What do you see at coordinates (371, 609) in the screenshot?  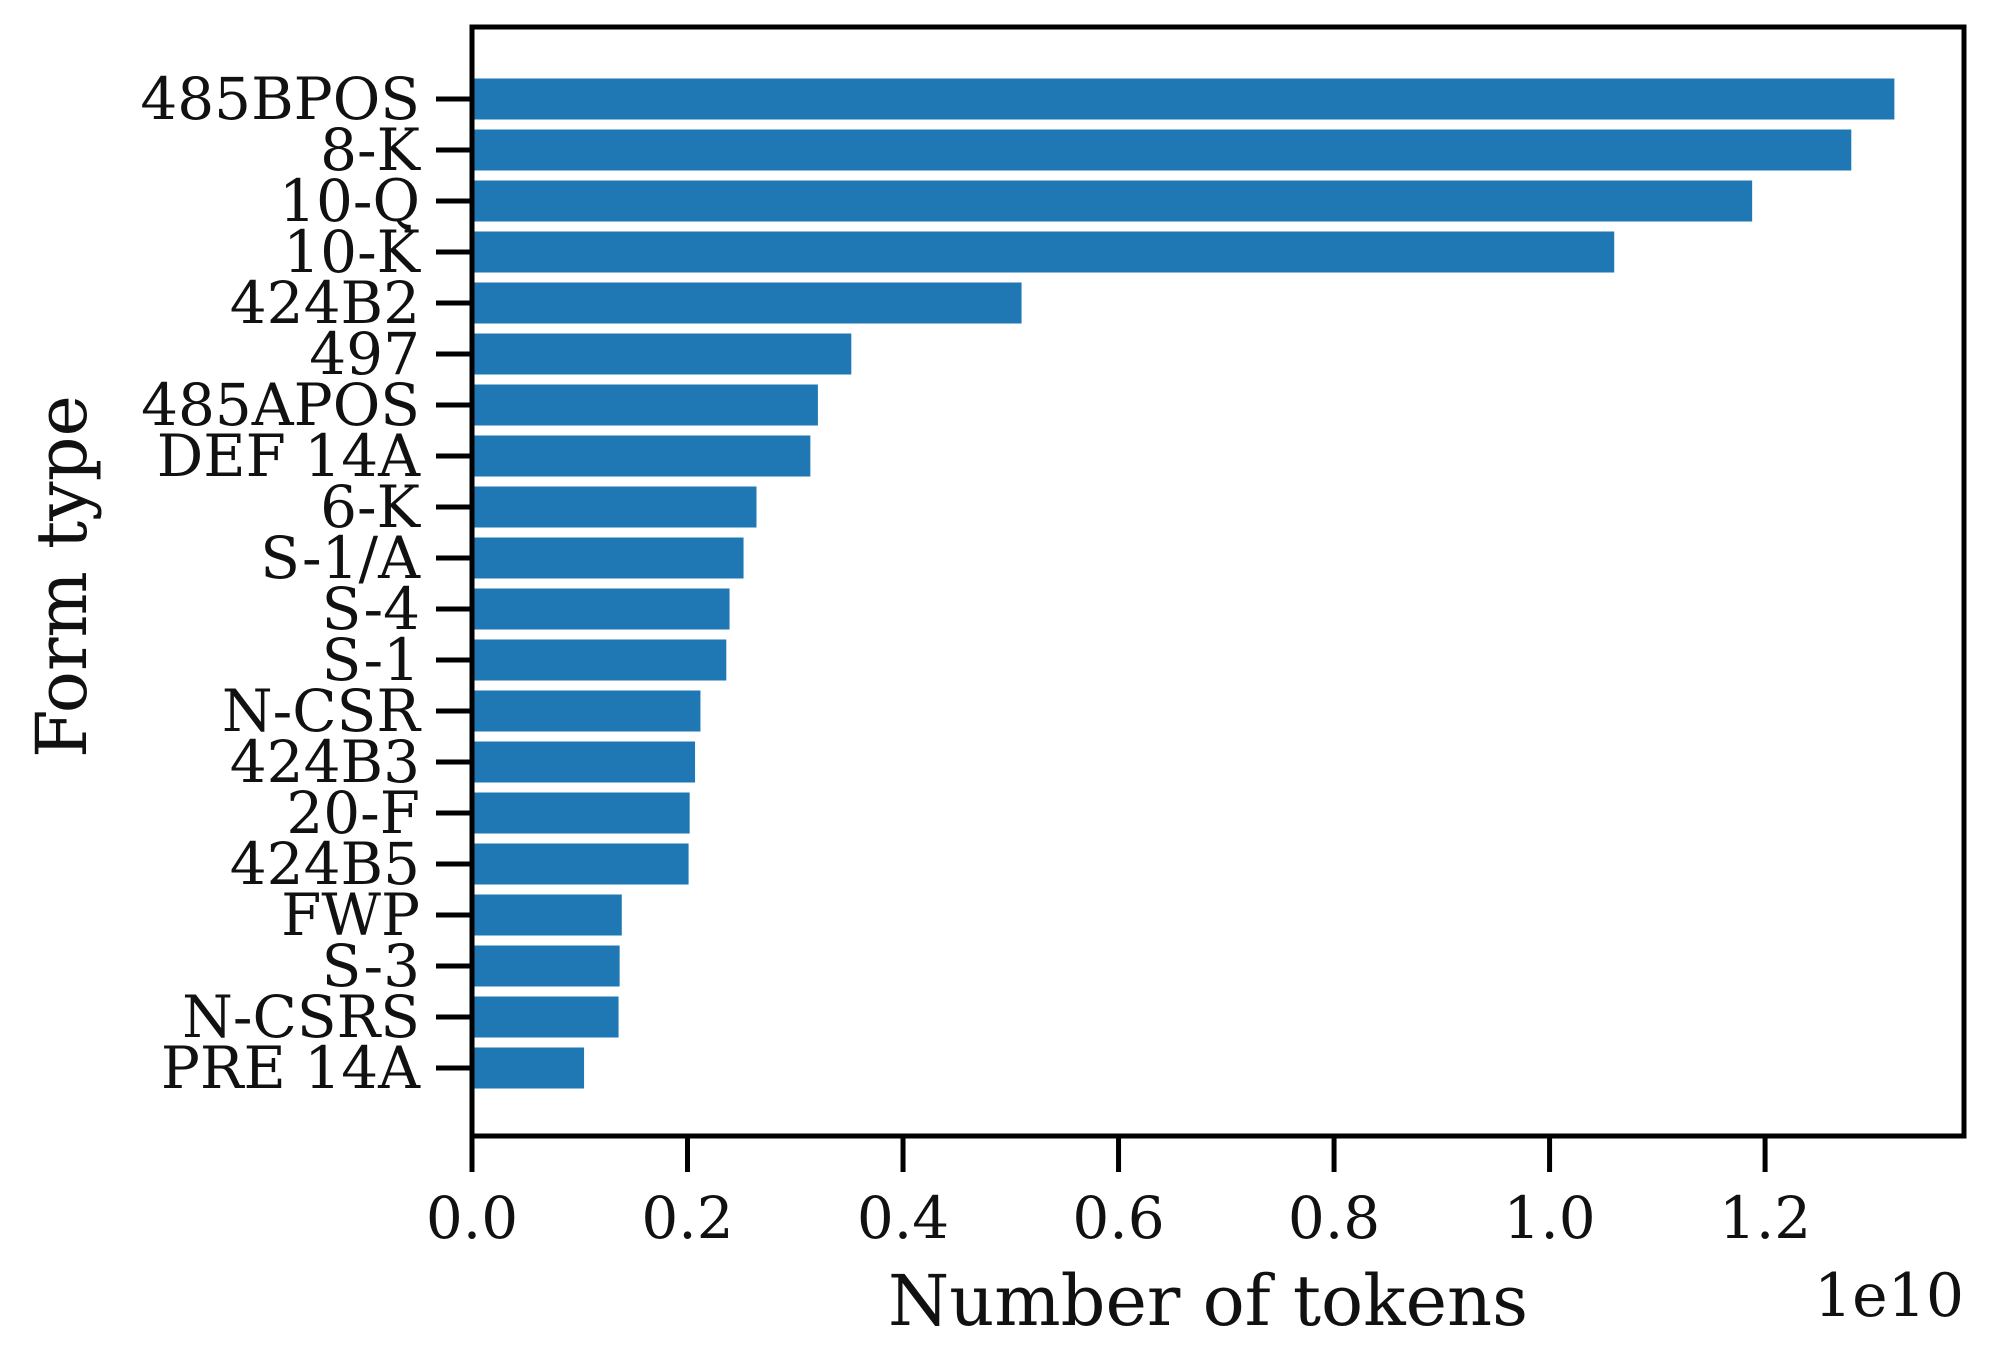 I see `y-tick-label: S-4` at bounding box center [371, 609].